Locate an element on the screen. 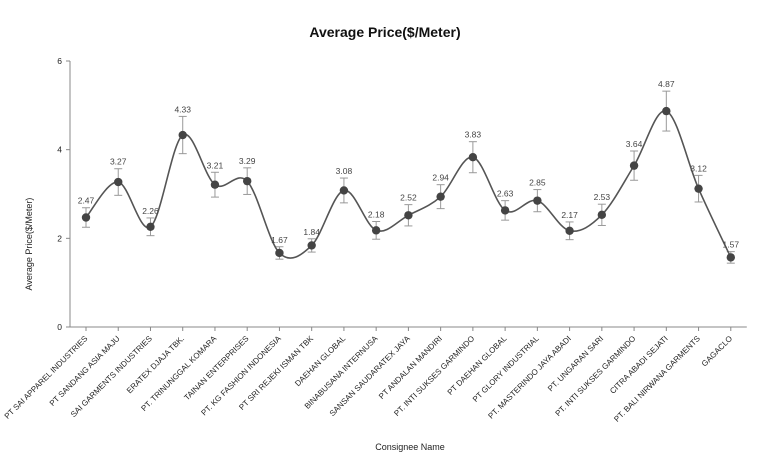 The image size is (770, 476). data-label: 1.84 is located at coordinates (311, 232).